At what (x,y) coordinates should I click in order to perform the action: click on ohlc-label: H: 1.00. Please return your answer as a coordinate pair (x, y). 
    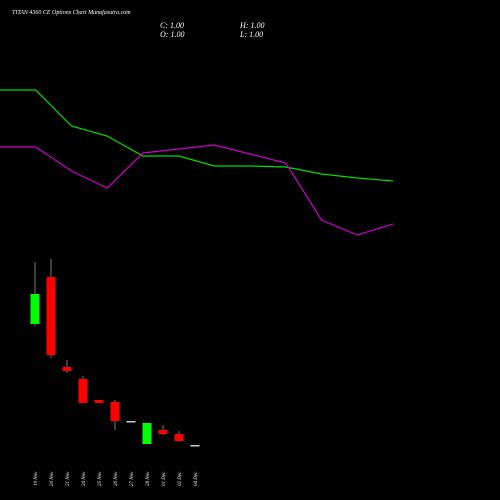
    Looking at the image, I should click on (251, 25).